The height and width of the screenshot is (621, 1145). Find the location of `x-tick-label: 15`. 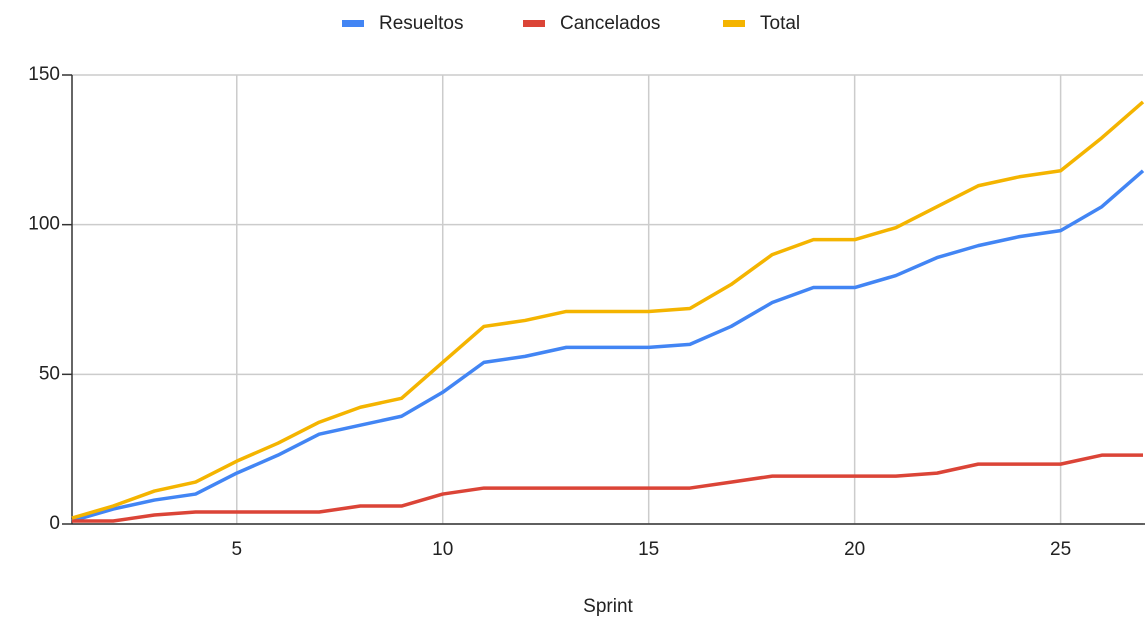

x-tick-label: 15 is located at coordinates (648, 549).